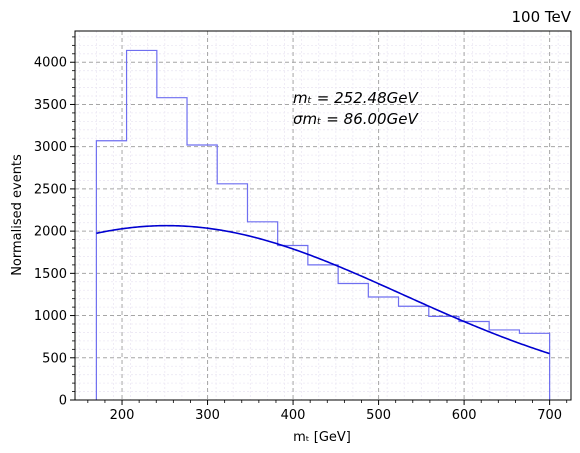 The height and width of the screenshot is (453, 580). Describe the element at coordinates (541, 17) in the screenshot. I see `corner-label: 100 TeV` at that location.